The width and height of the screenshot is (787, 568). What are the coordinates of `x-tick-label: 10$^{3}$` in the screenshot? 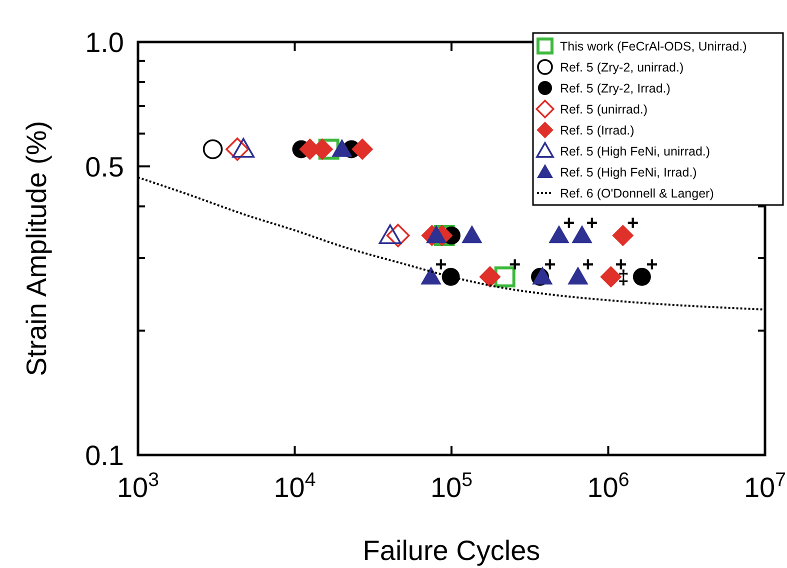 It's located at (138, 486).